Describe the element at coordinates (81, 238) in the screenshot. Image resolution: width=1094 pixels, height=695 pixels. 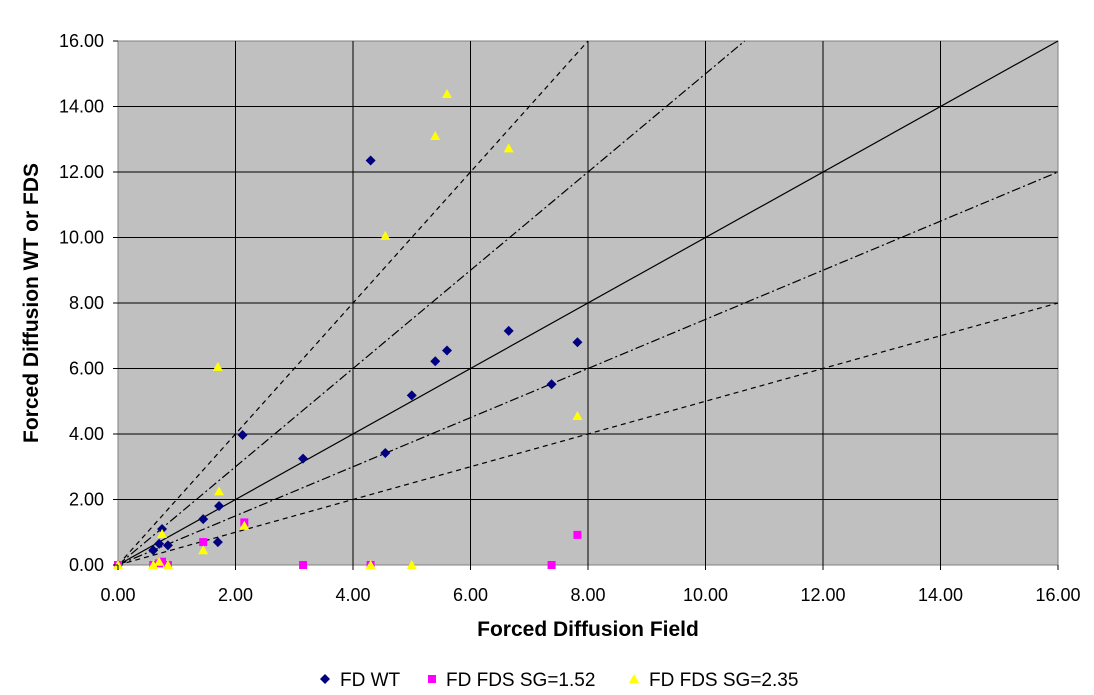
I see `y-tick-label: 10.00` at that location.